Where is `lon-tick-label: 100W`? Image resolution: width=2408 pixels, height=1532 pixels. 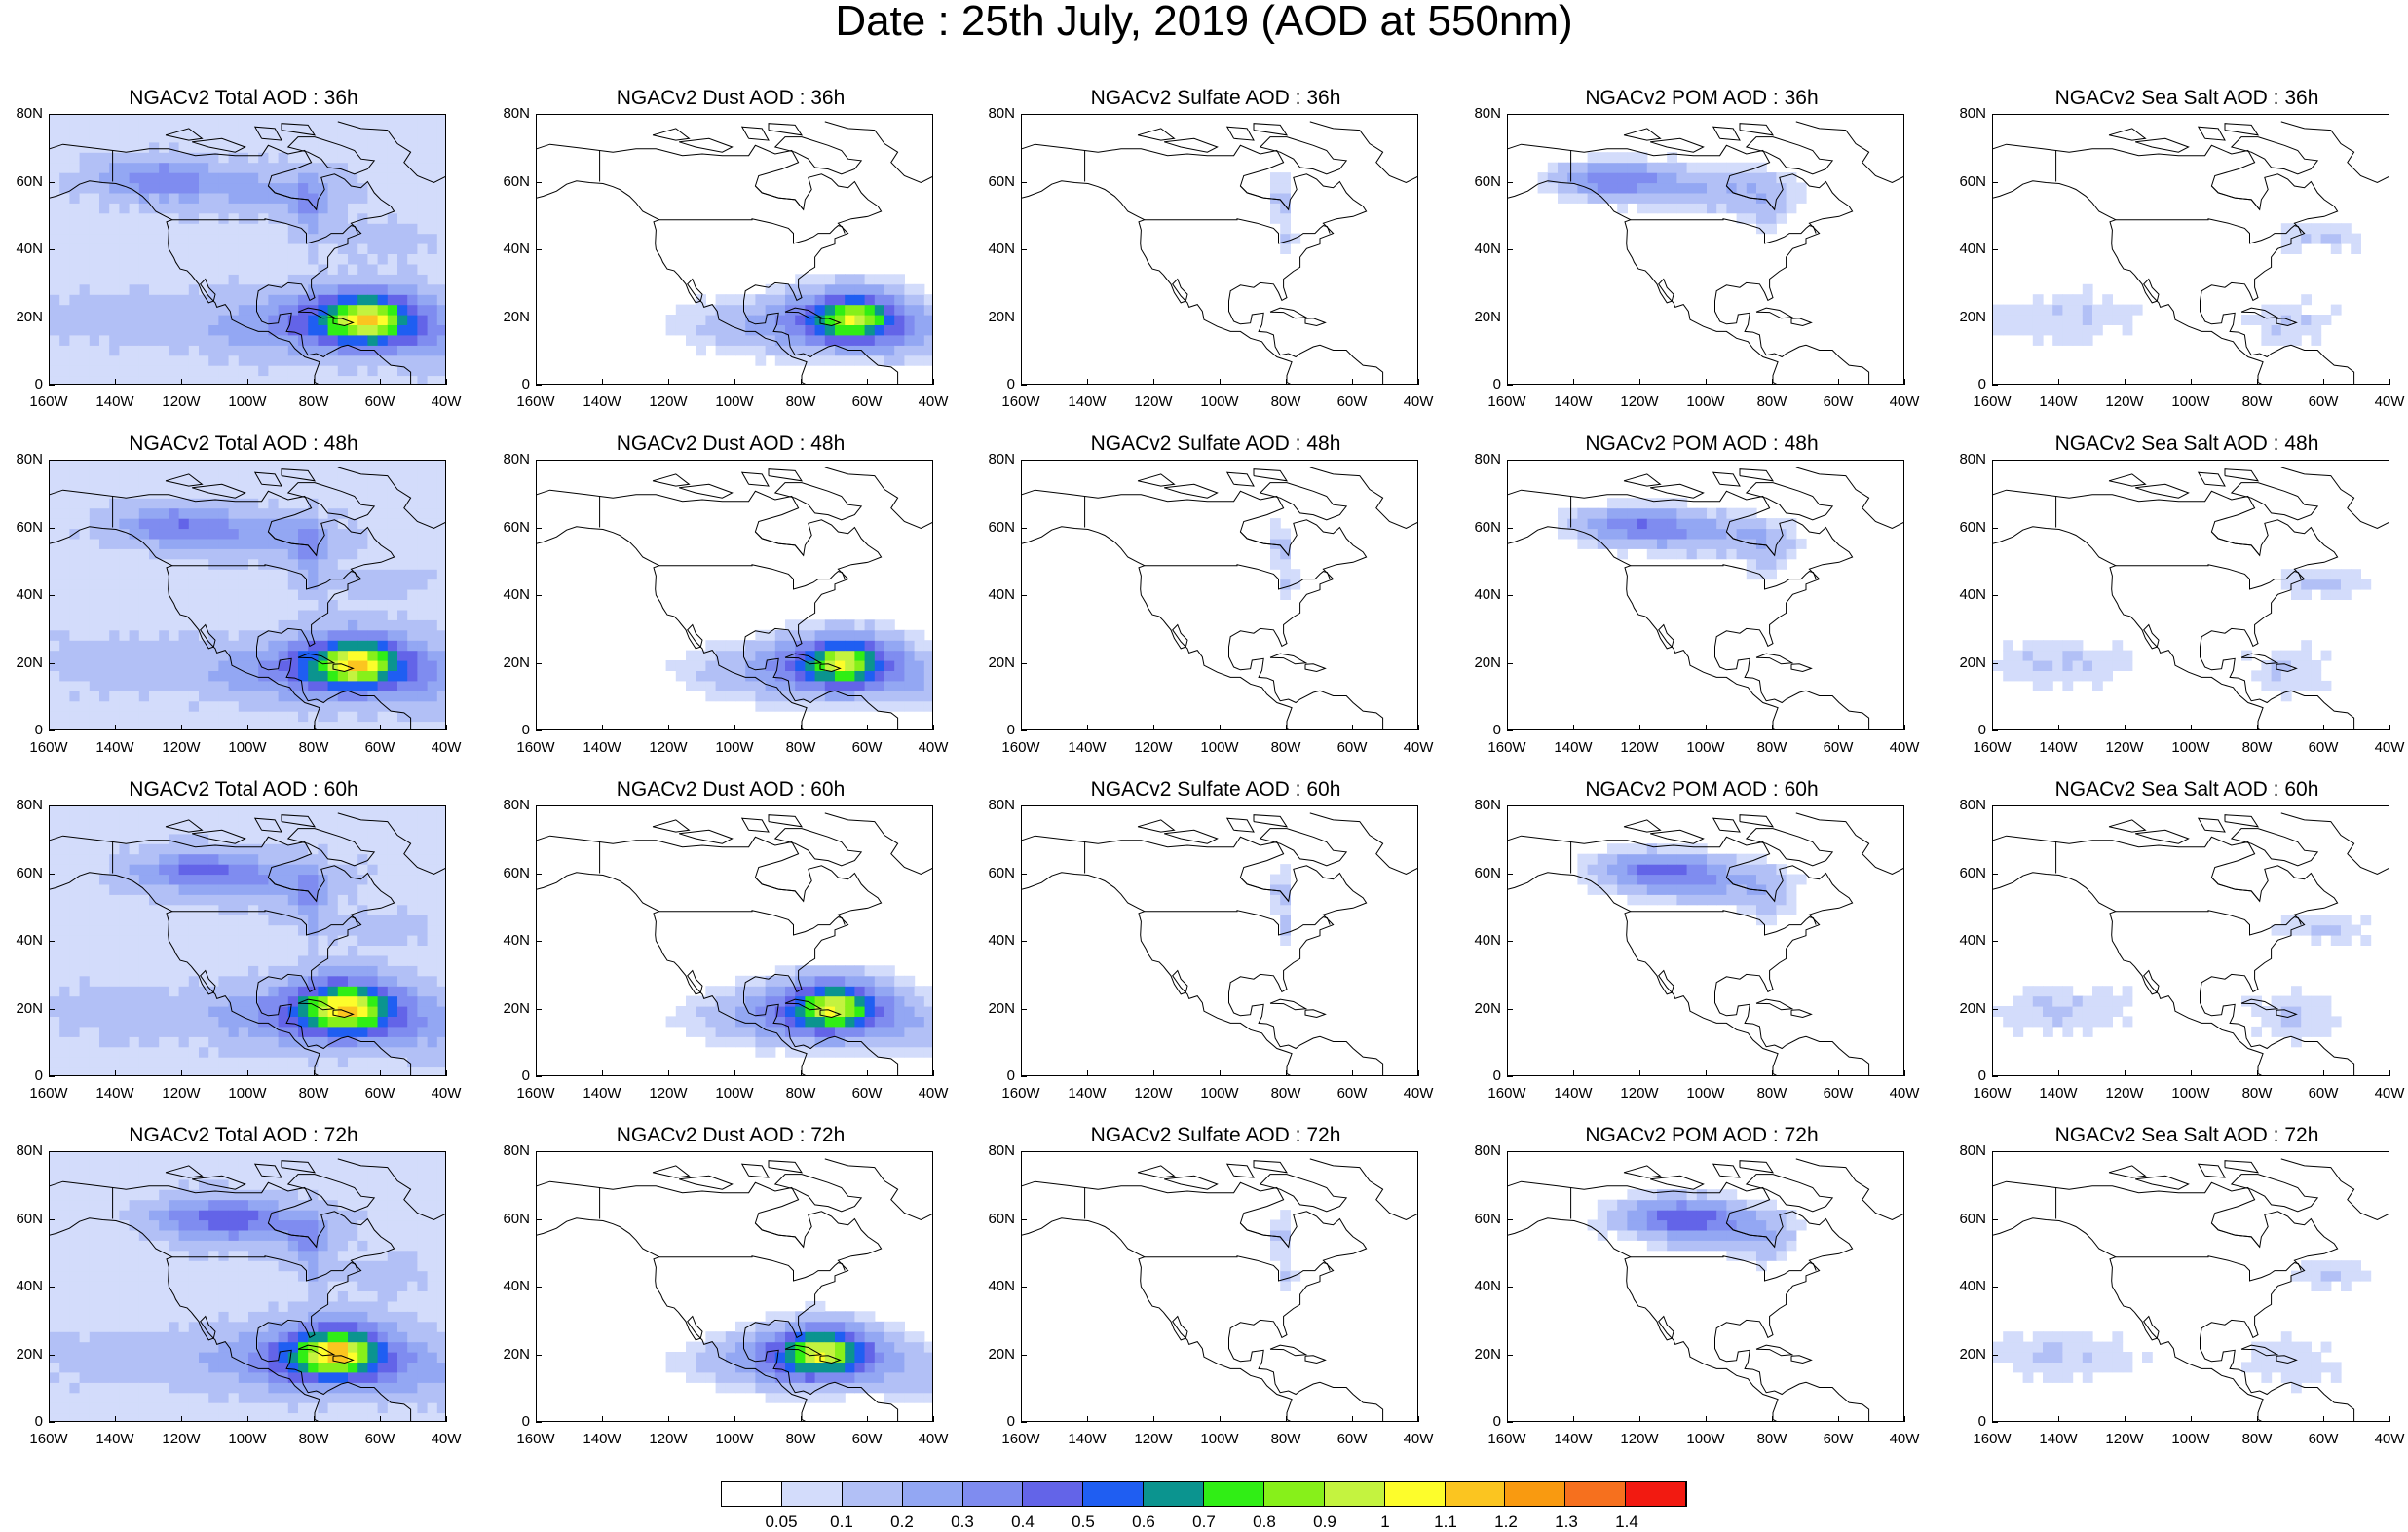
lon-tick-label: 100W is located at coordinates (1705, 402).